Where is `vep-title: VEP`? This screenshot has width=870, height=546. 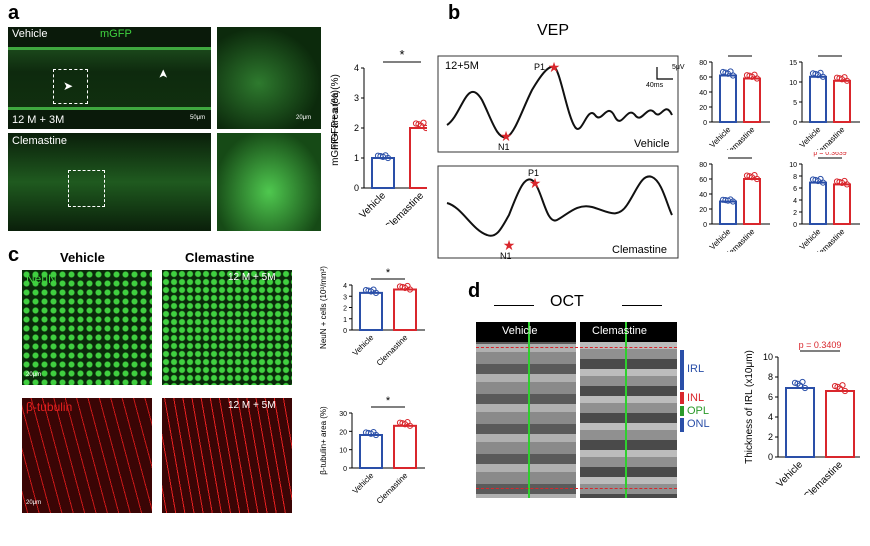 vep-title: VEP is located at coordinates (553, 30).